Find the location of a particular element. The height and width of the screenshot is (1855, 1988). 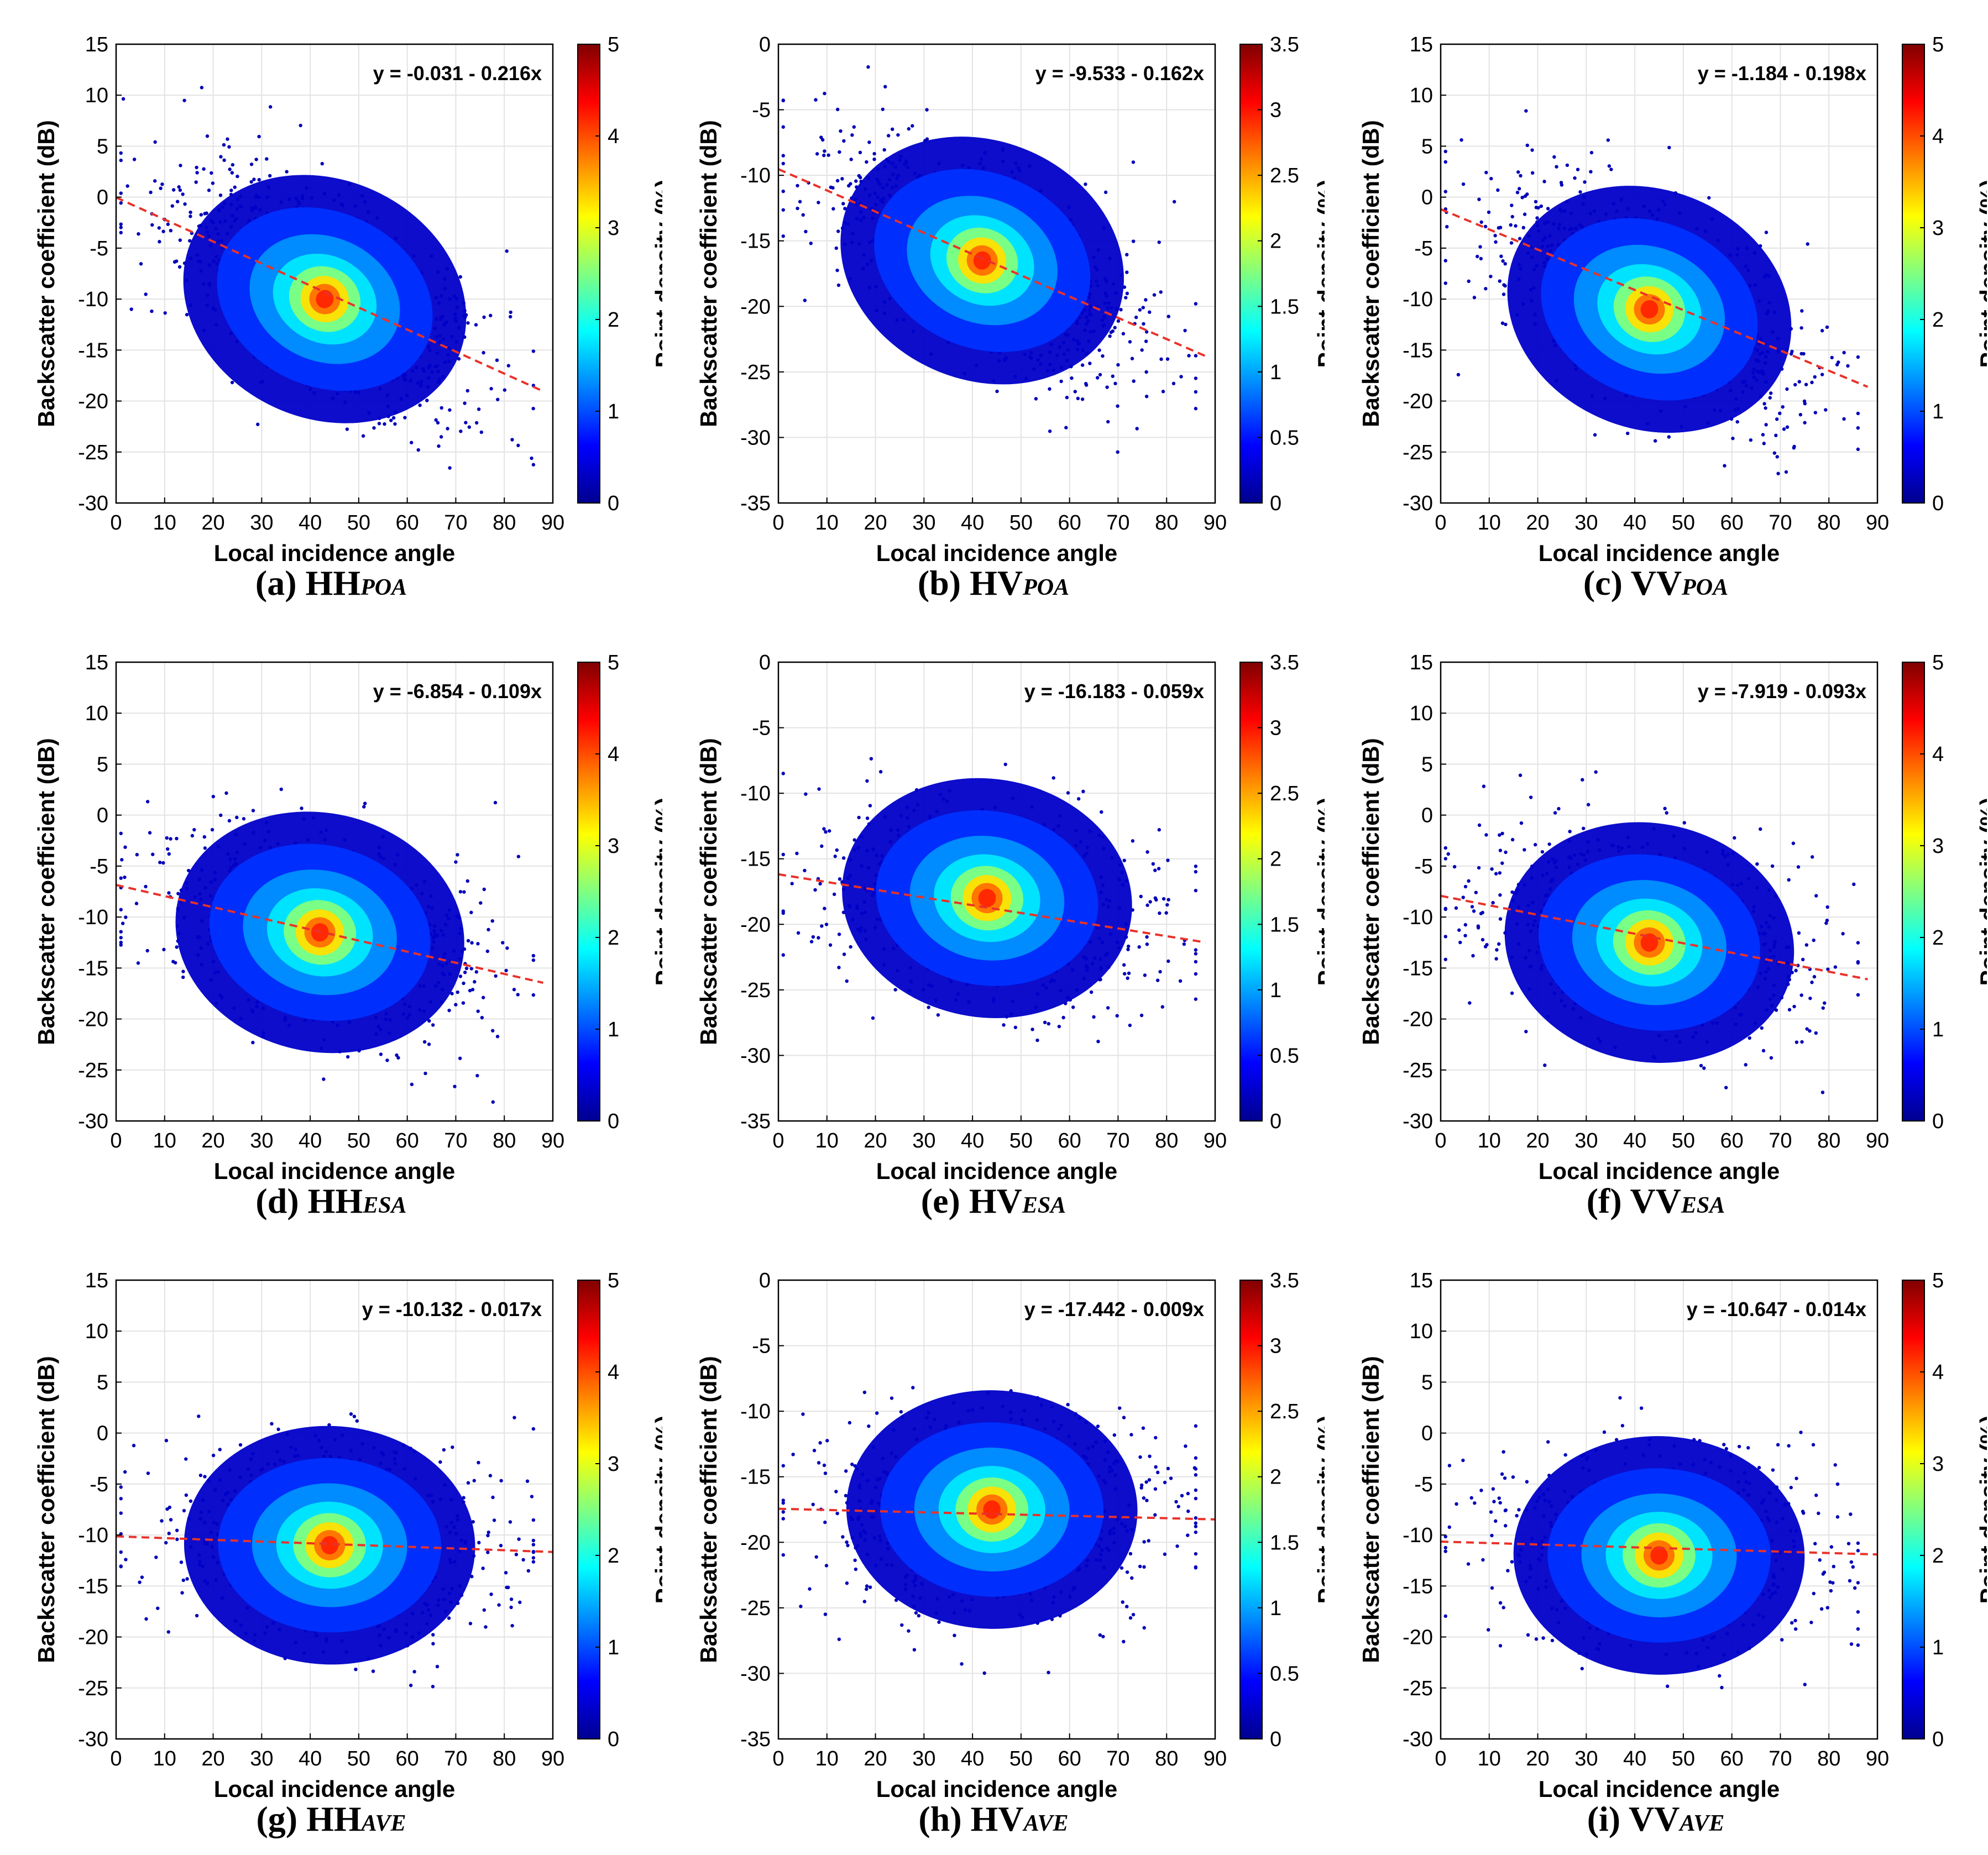

density-scatter is located at coordinates (330, 278).